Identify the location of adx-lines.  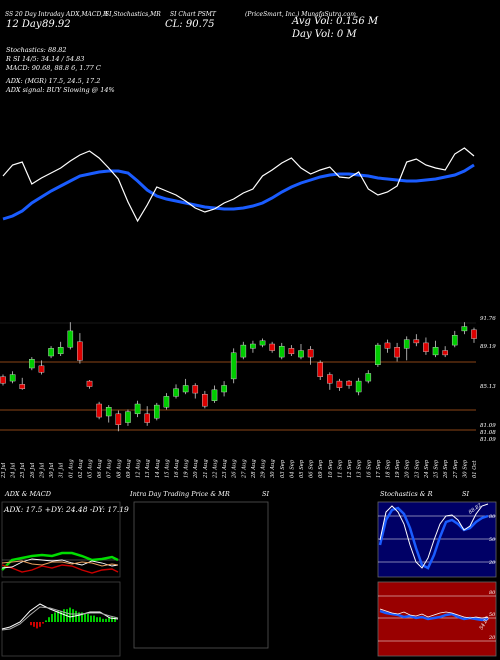
(60, 562).